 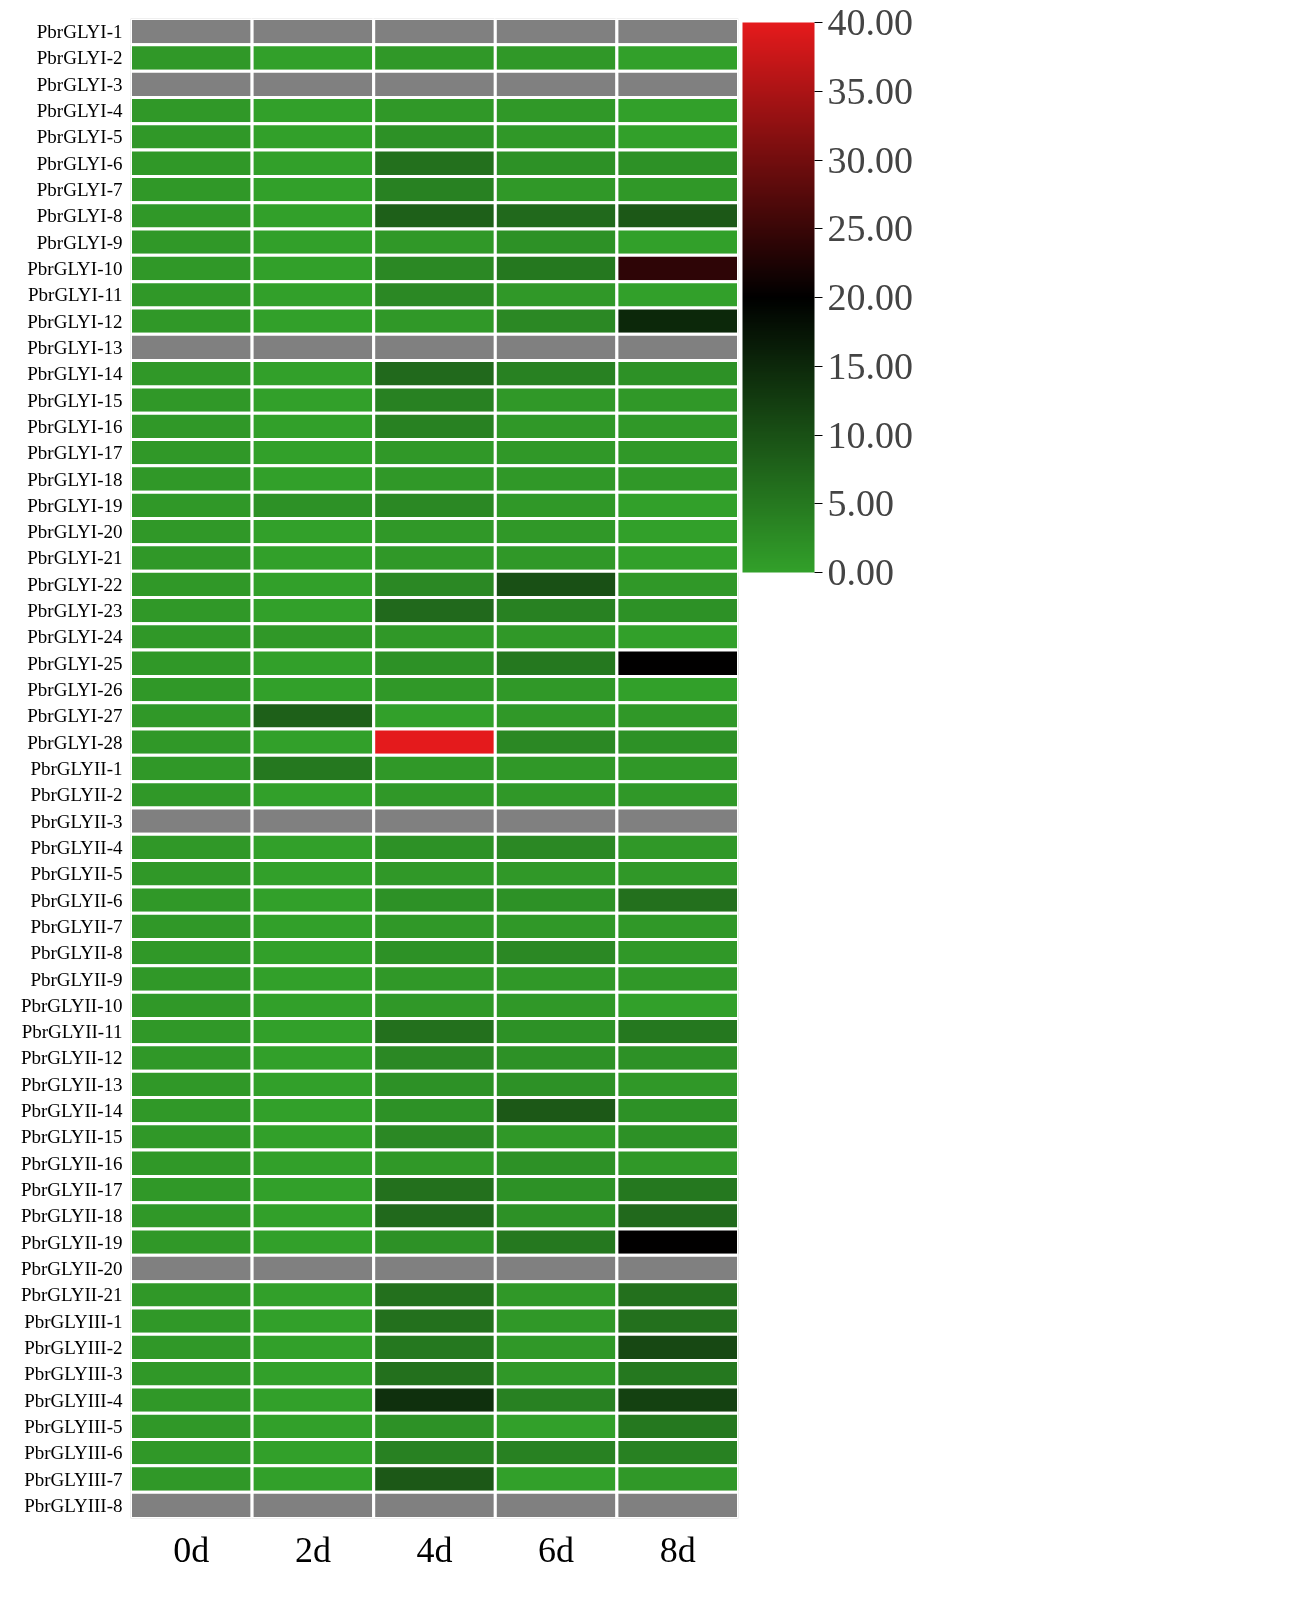 I want to click on y-tick-label: PbrGLYI-16, so click(x=75, y=426).